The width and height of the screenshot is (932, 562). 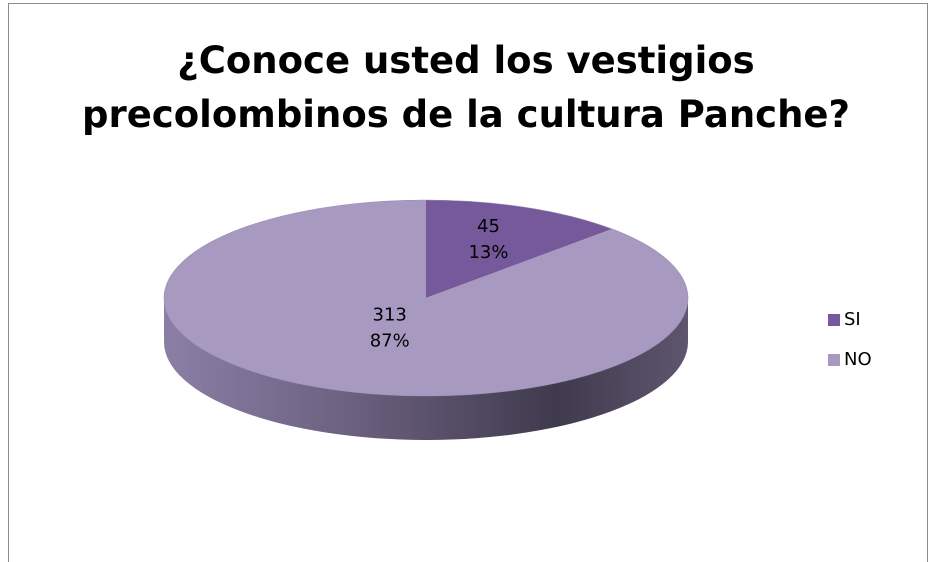 I want to click on chart-title-line-2: precolombinos de la cultura Panche?, so click(x=465, y=114).